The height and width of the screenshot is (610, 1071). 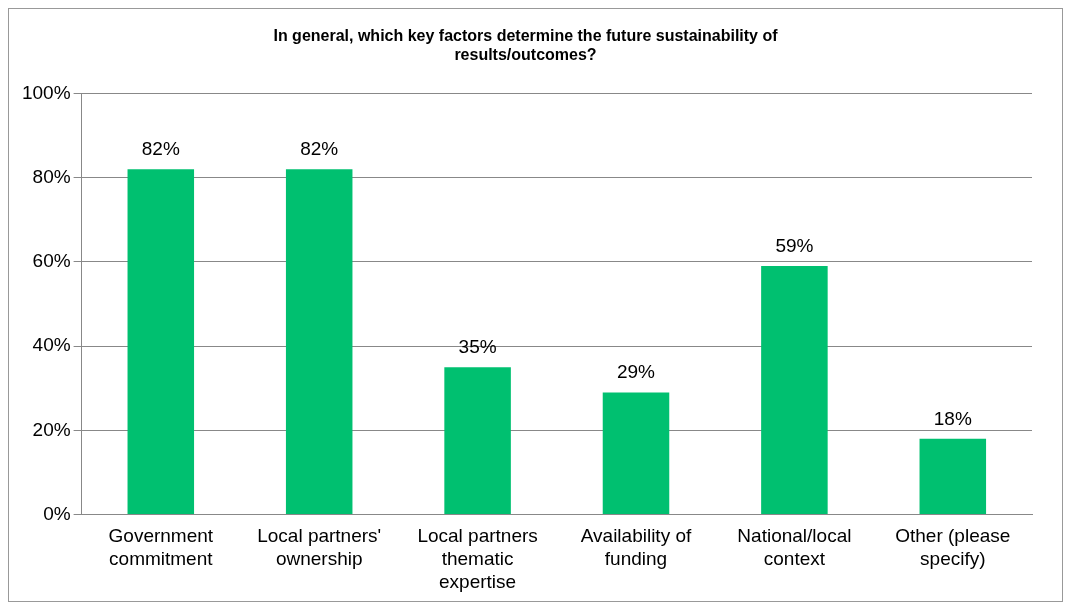 I want to click on data-label: 29%, so click(x=636, y=372).